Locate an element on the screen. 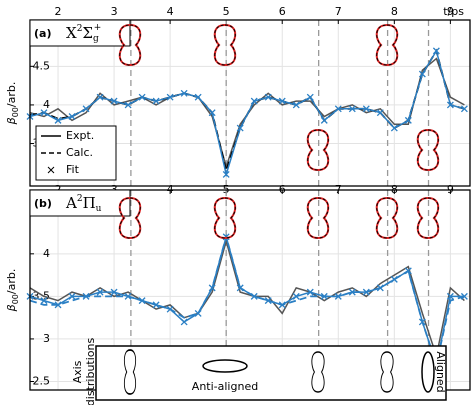  legend-label: Fit is located at coordinates (73, 169).